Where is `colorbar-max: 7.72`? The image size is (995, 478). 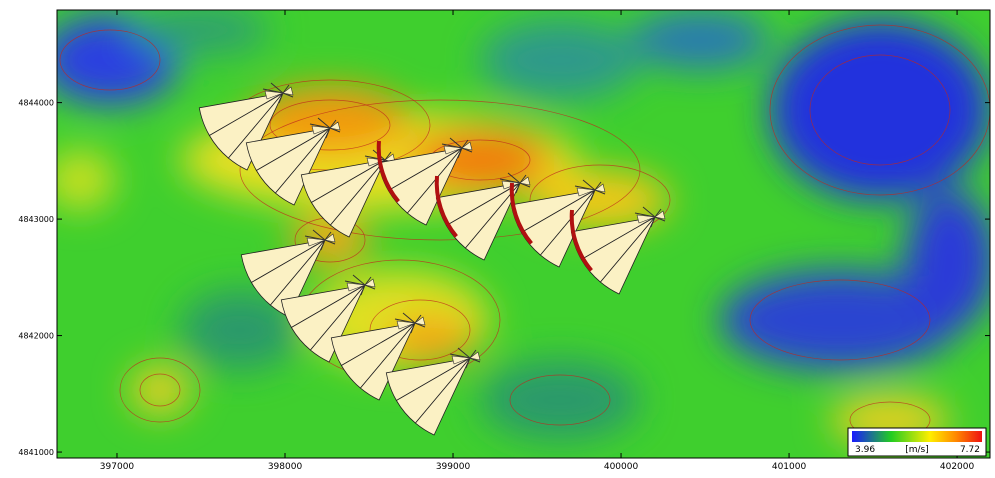
colorbar-max: 7.72 is located at coordinates (970, 450).